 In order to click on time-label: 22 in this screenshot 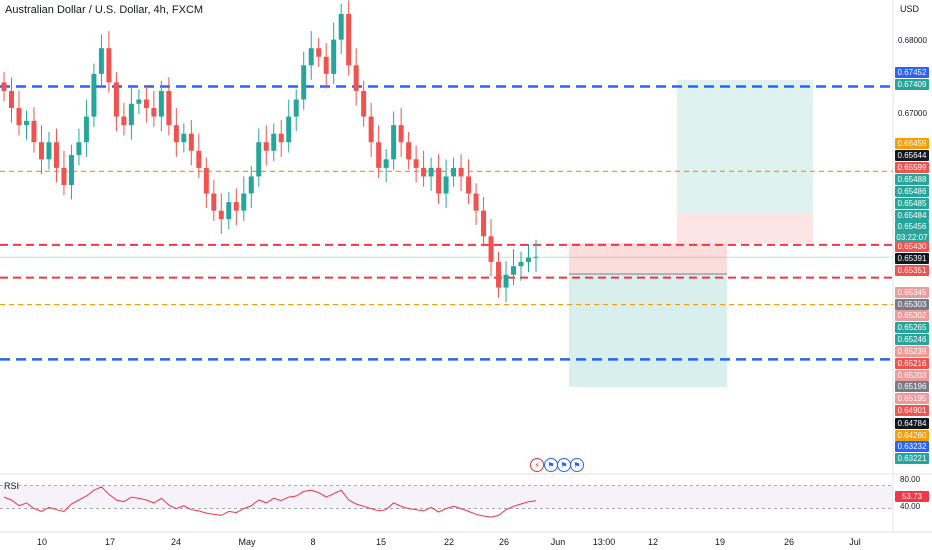, I will do `click(449, 542)`.